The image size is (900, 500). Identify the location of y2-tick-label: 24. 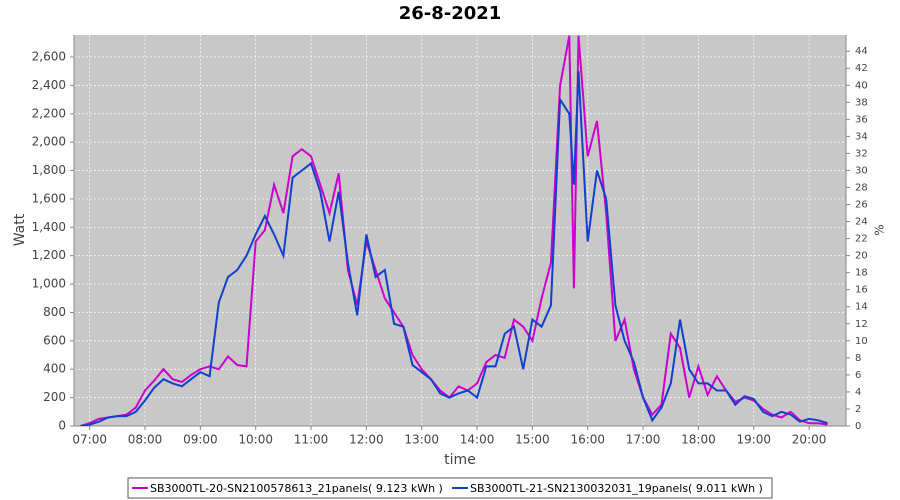
(861, 222).